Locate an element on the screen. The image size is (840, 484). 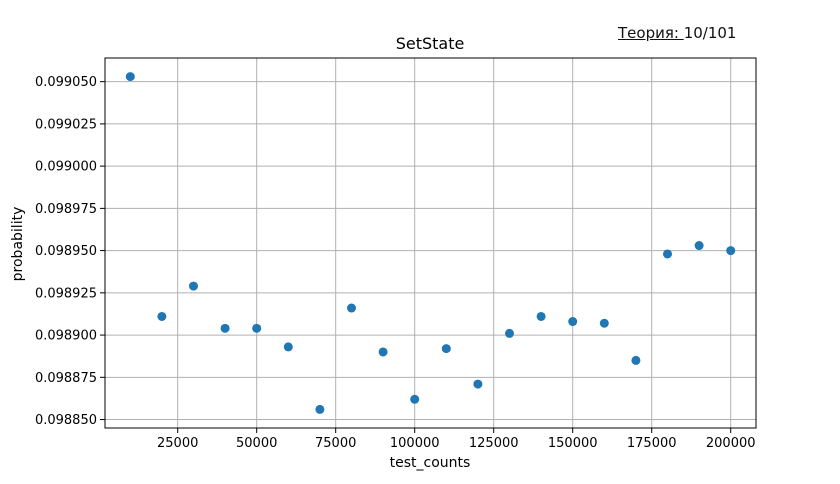
x-tick-label: 75000 is located at coordinates (335, 443).